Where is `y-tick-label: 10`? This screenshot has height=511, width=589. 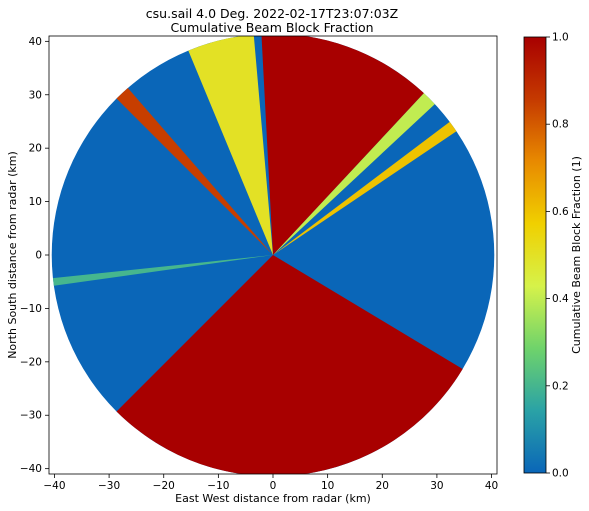 y-tick-label: 10 is located at coordinates (35, 202).